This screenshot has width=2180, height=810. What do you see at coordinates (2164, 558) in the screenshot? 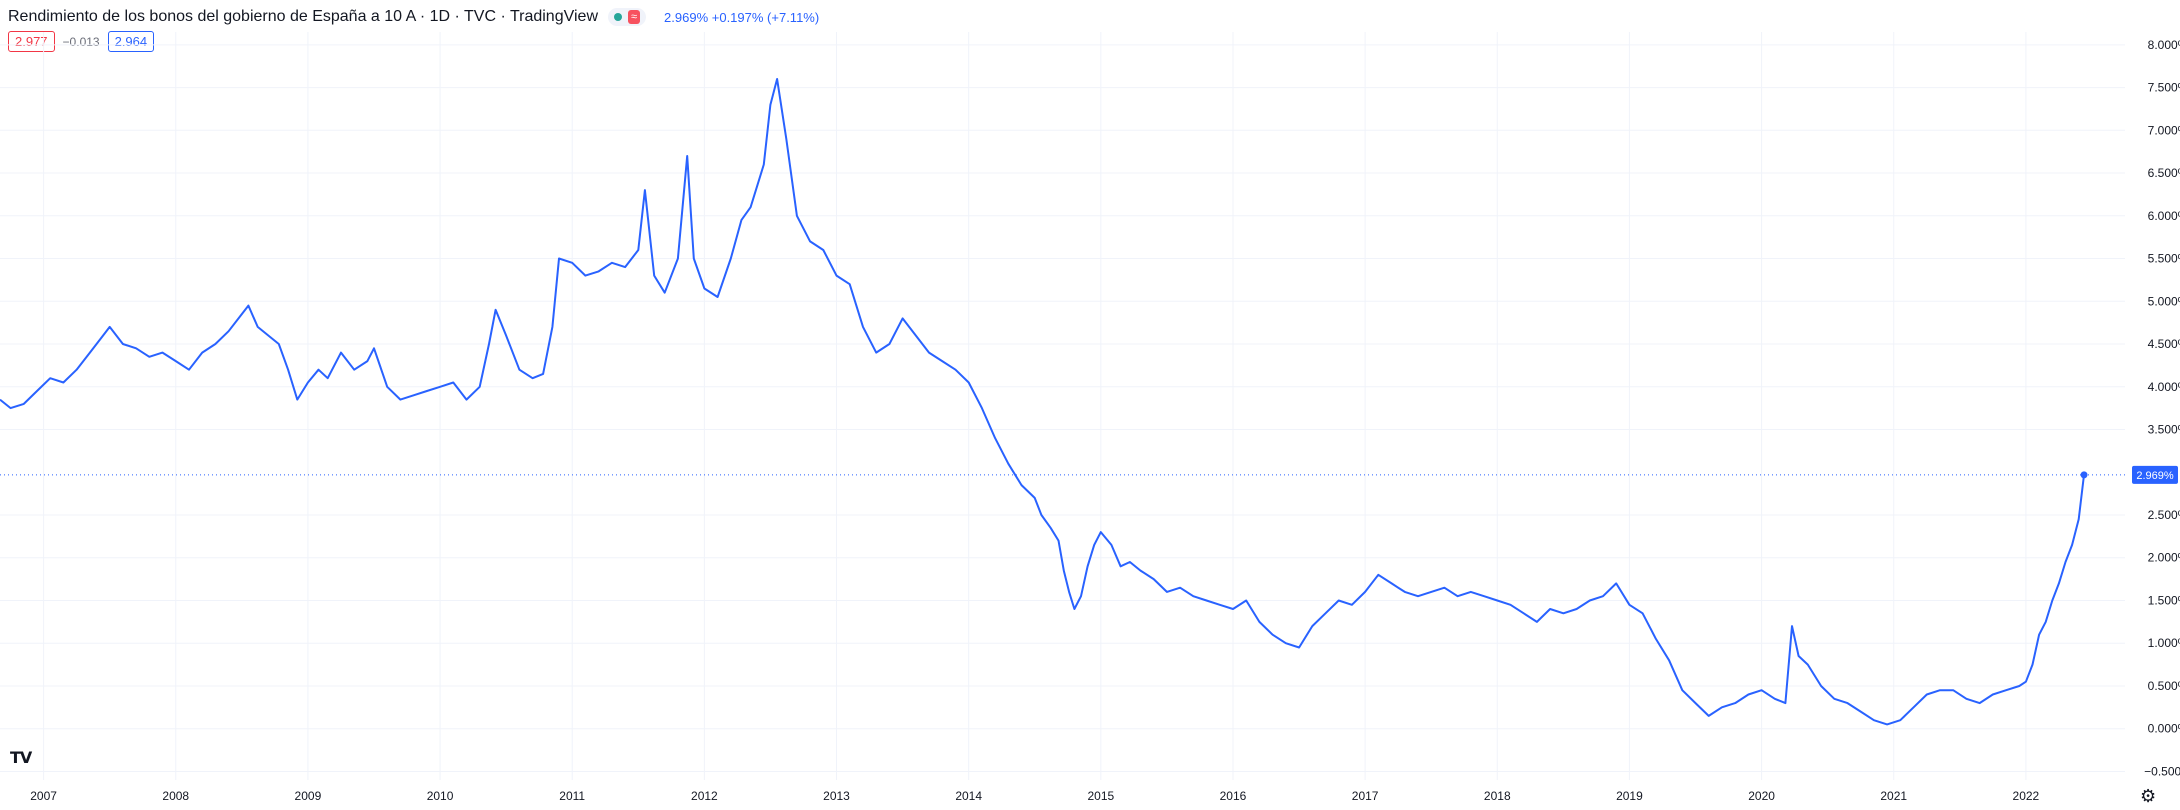
I see `y-tick-label: 2.000%` at bounding box center [2164, 558].